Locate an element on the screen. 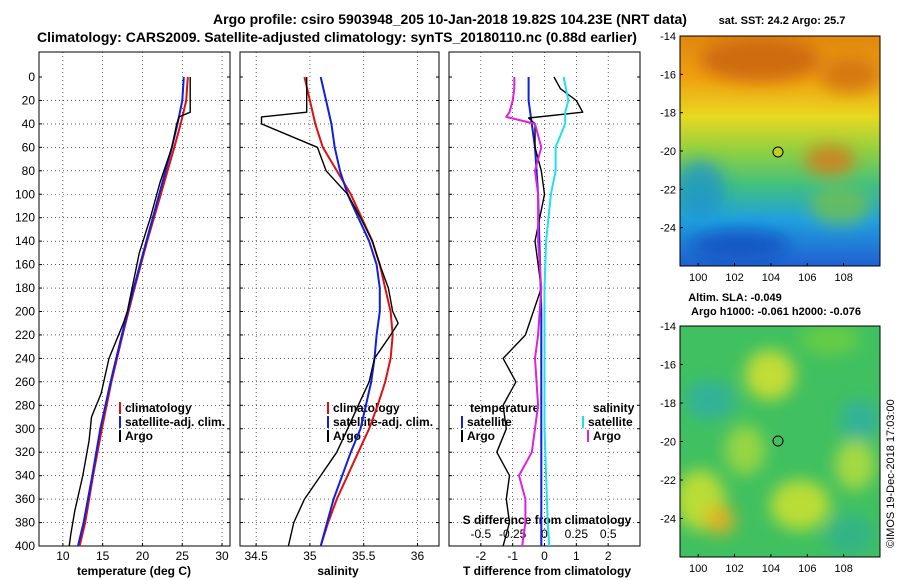 Image resolution: width=900 pixels, height=580 pixels. xtick-label: 2 is located at coordinates (608, 556).